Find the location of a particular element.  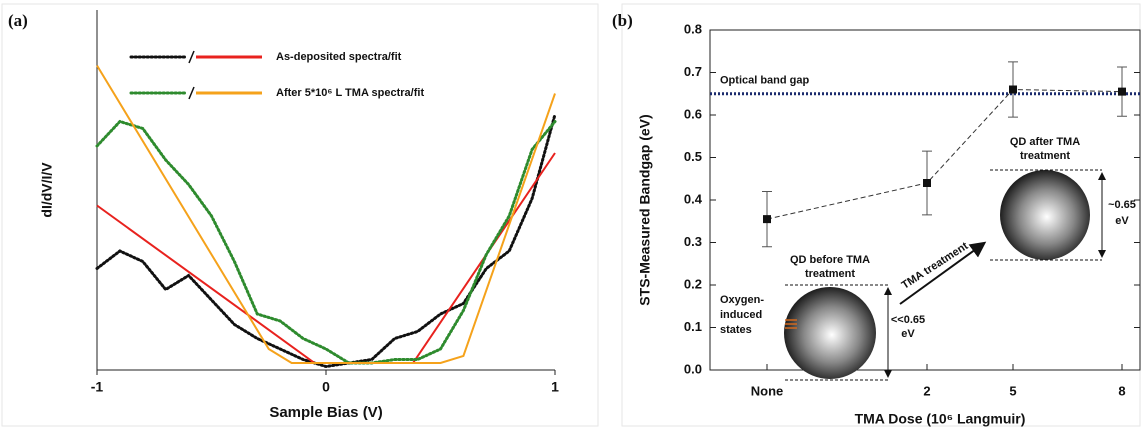

y-axis-label: dI/dV/I/V is located at coordinates (47, 190).